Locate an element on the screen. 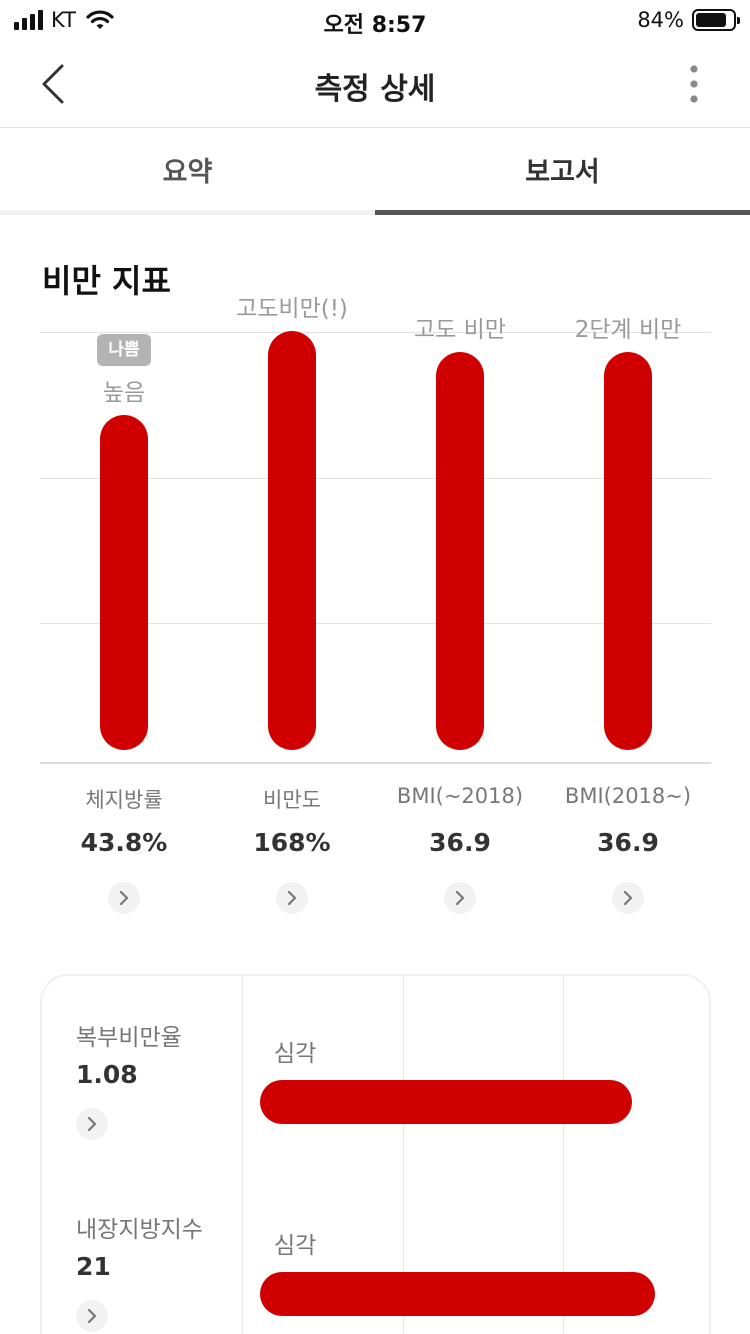  detail-row: 내장지방지수 21 심각 is located at coordinates (375, 1251).